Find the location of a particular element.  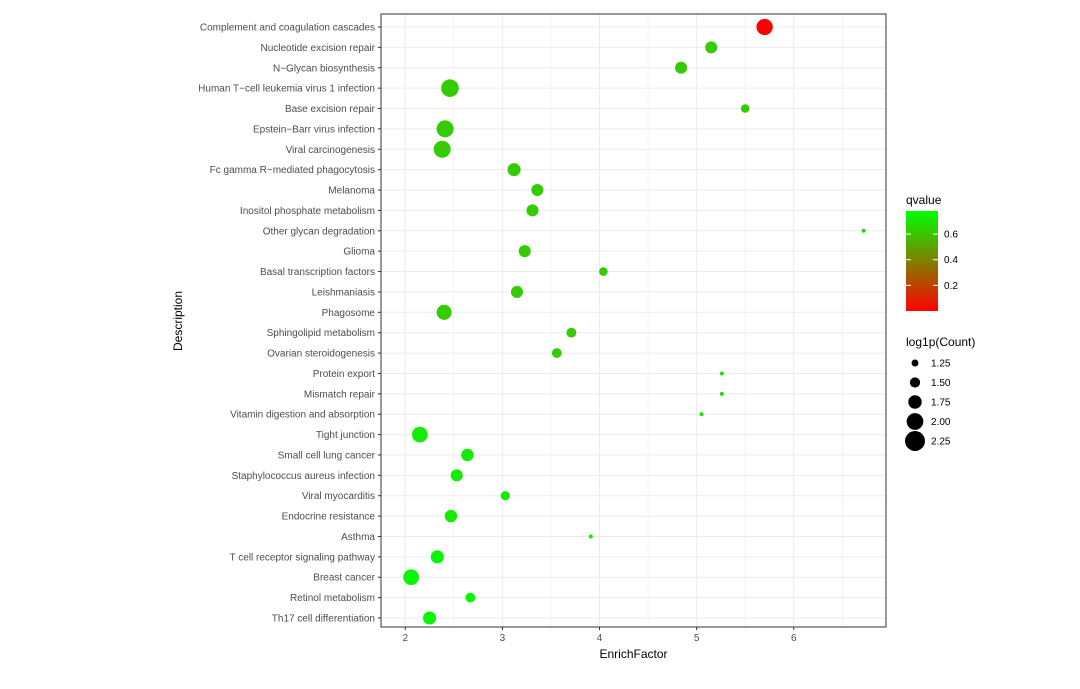

x-axis-title: EnrichFactor is located at coordinates (633, 654).